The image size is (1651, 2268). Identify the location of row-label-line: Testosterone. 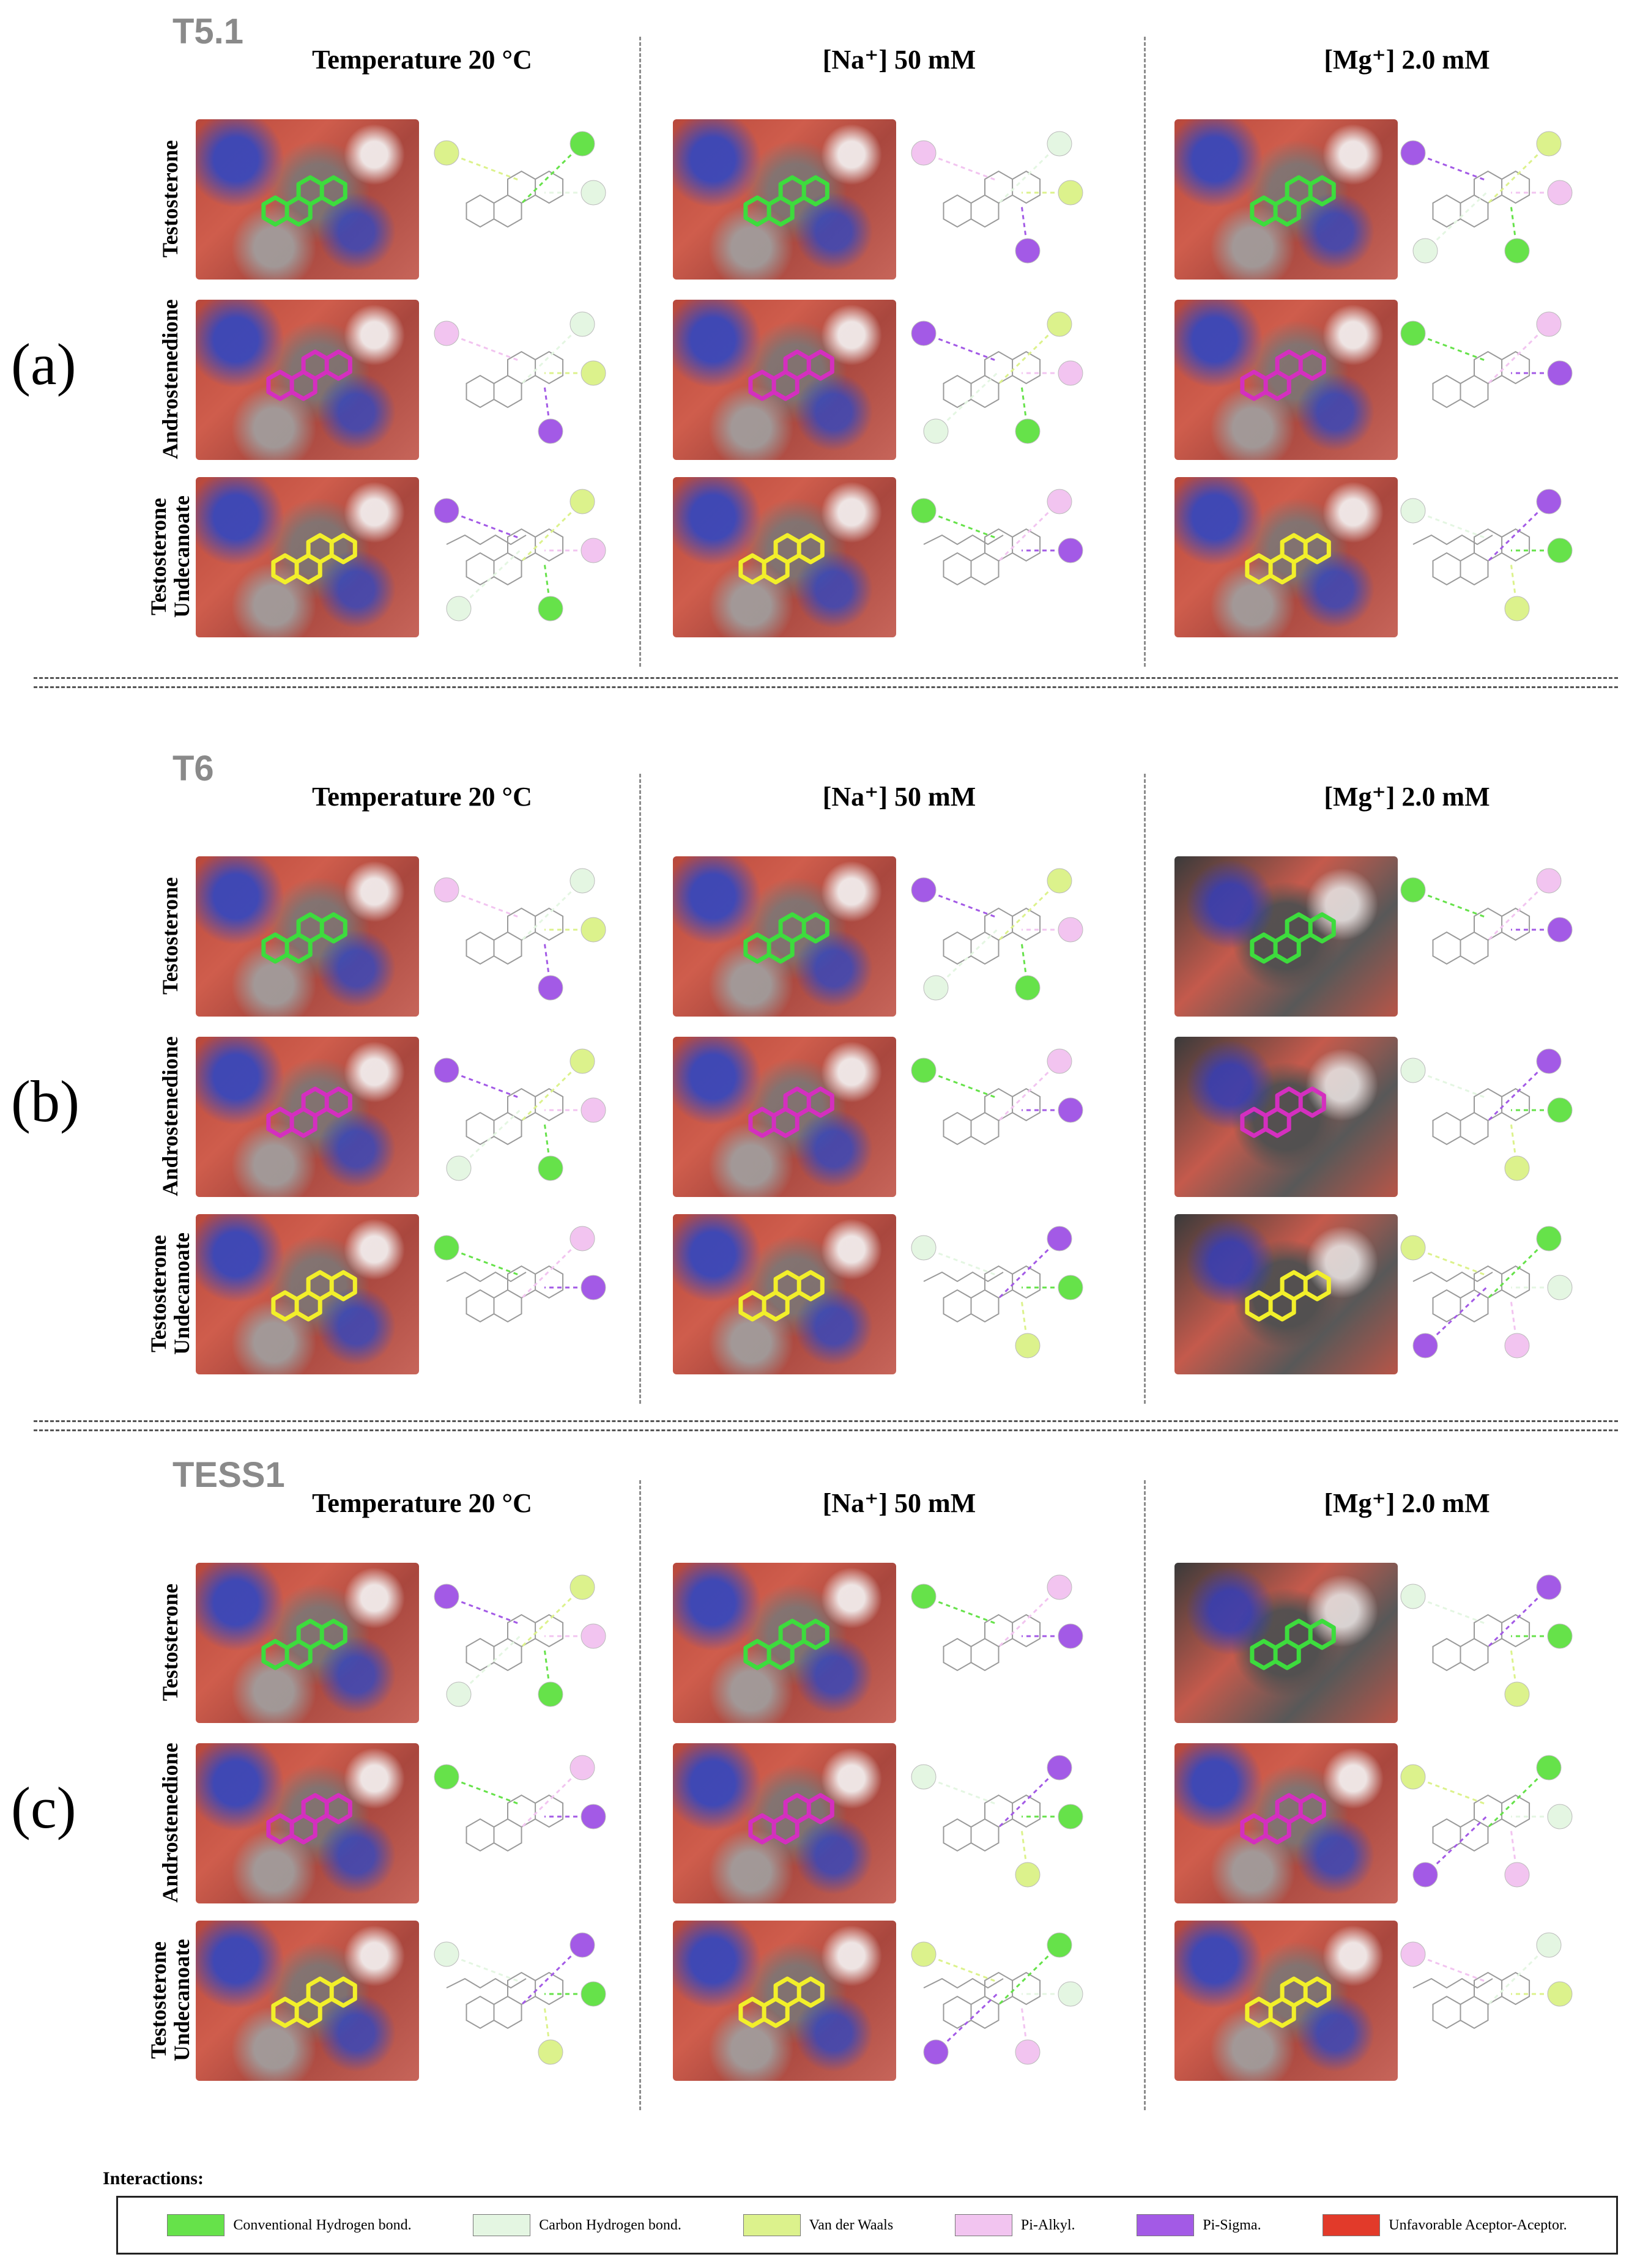
(158, 2000).